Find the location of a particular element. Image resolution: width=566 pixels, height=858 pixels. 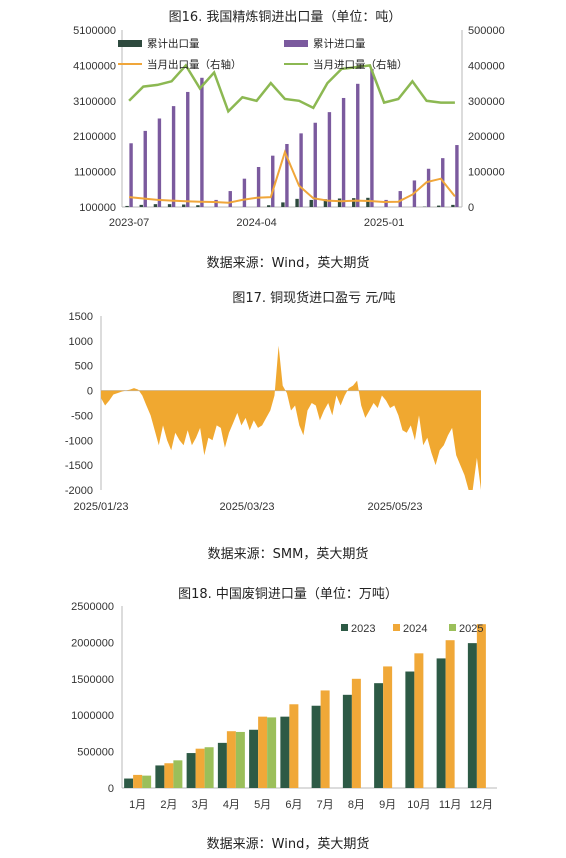

chart-16-source: 数据来源：Wind，英大期货 is located at coordinates (288, 263).